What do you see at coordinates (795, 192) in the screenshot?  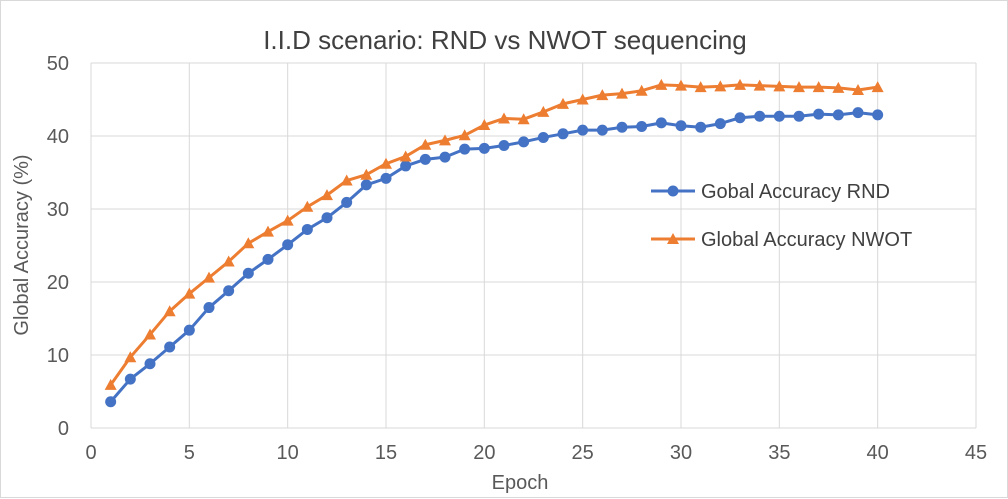 I see `legend-entry: Gobal Accuracy RND` at bounding box center [795, 192].